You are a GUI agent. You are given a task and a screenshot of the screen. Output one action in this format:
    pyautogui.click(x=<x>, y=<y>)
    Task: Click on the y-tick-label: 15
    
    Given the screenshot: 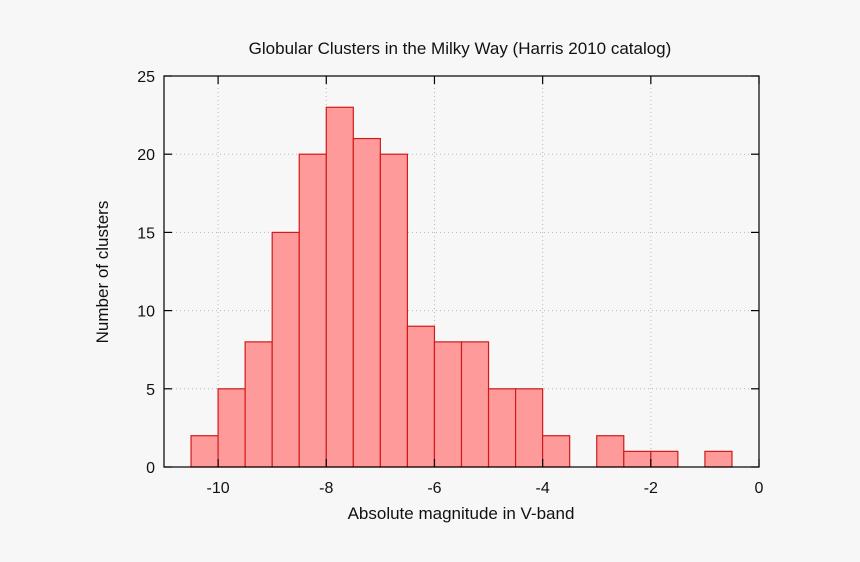 What is the action you would take?
    pyautogui.click(x=146, y=233)
    